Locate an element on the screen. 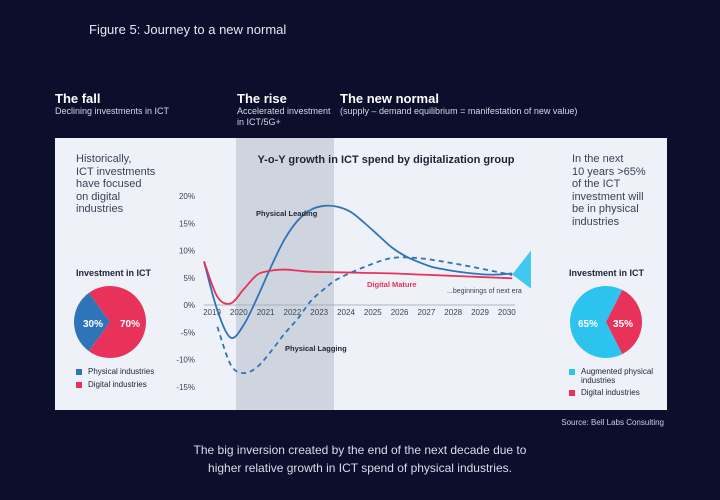 Image resolution: width=720 pixels, height=500 pixels. legend-item: Augmented physical industries is located at coordinates (616, 376).